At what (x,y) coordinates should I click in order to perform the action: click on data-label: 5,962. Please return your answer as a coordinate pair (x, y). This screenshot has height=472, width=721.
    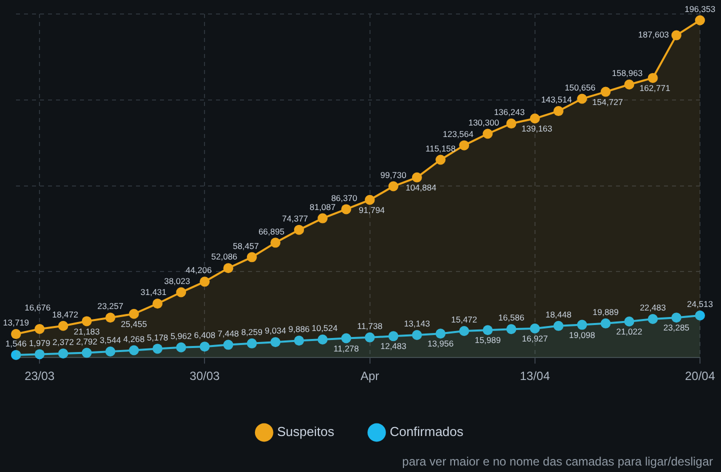
    Looking at the image, I should click on (181, 335).